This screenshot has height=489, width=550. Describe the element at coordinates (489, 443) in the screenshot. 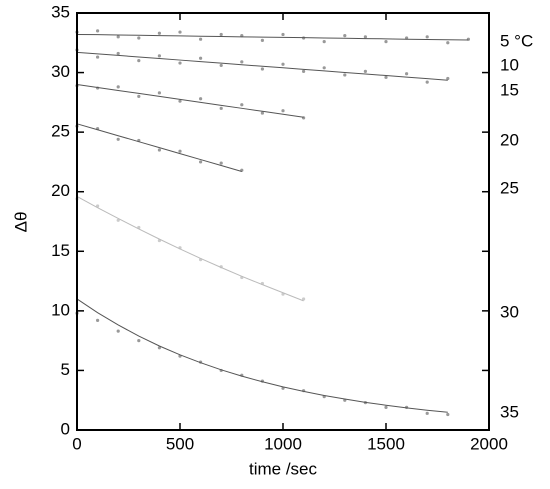

I see `x-tick-label: 2000` at that location.